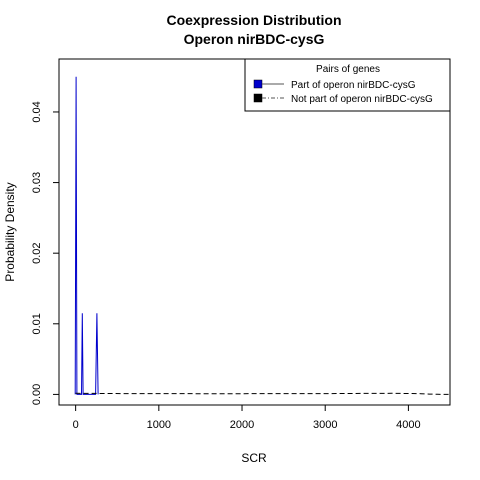  What do you see at coordinates (37, 252) in the screenshot?
I see `y-tick-label: 0.02` at bounding box center [37, 252].